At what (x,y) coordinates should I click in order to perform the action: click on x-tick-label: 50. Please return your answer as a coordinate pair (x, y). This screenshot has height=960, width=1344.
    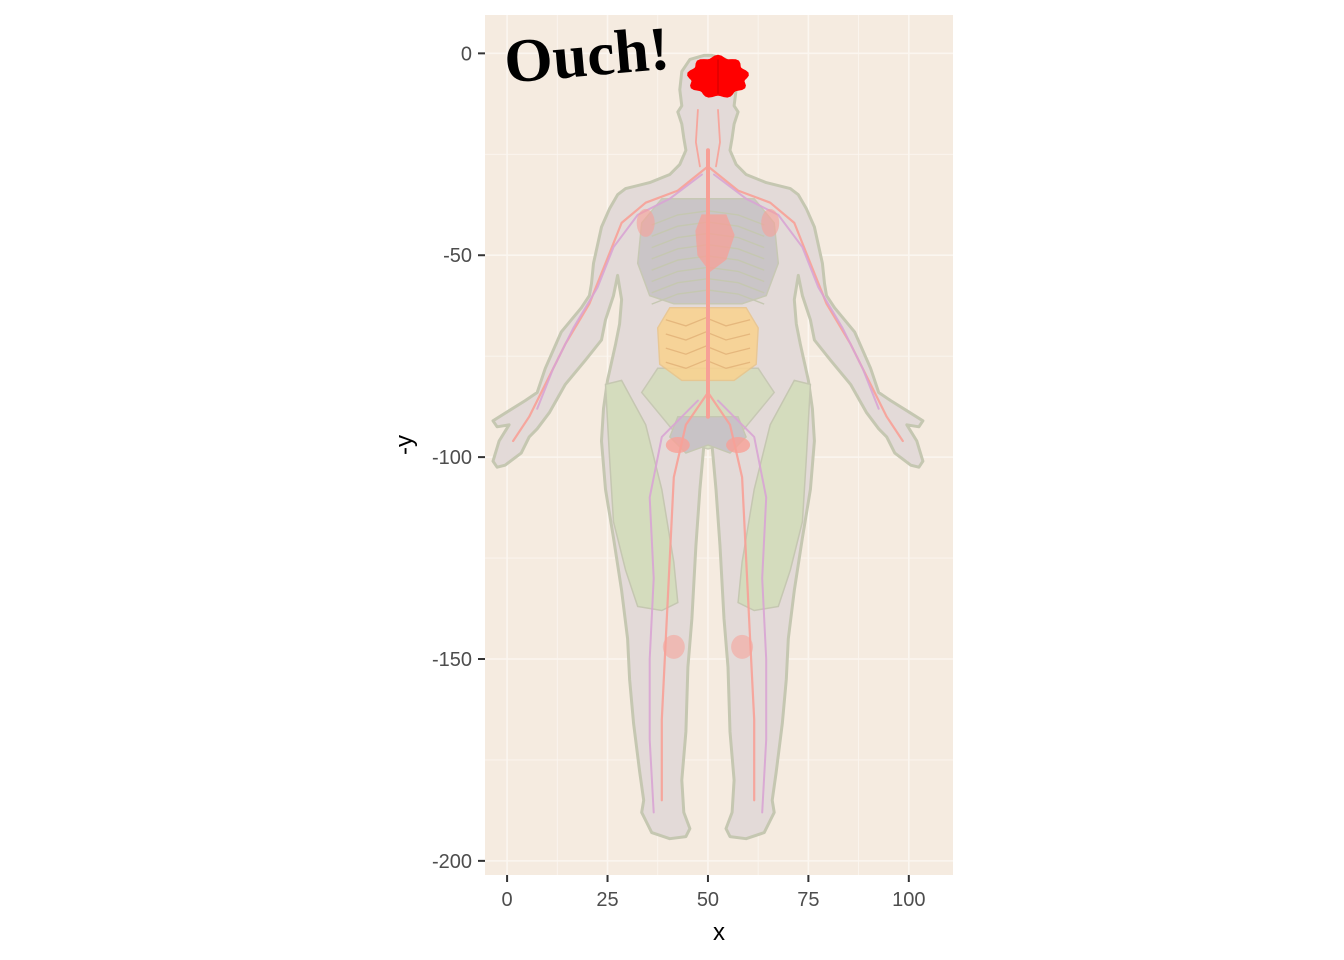
    Looking at the image, I should click on (708, 900).